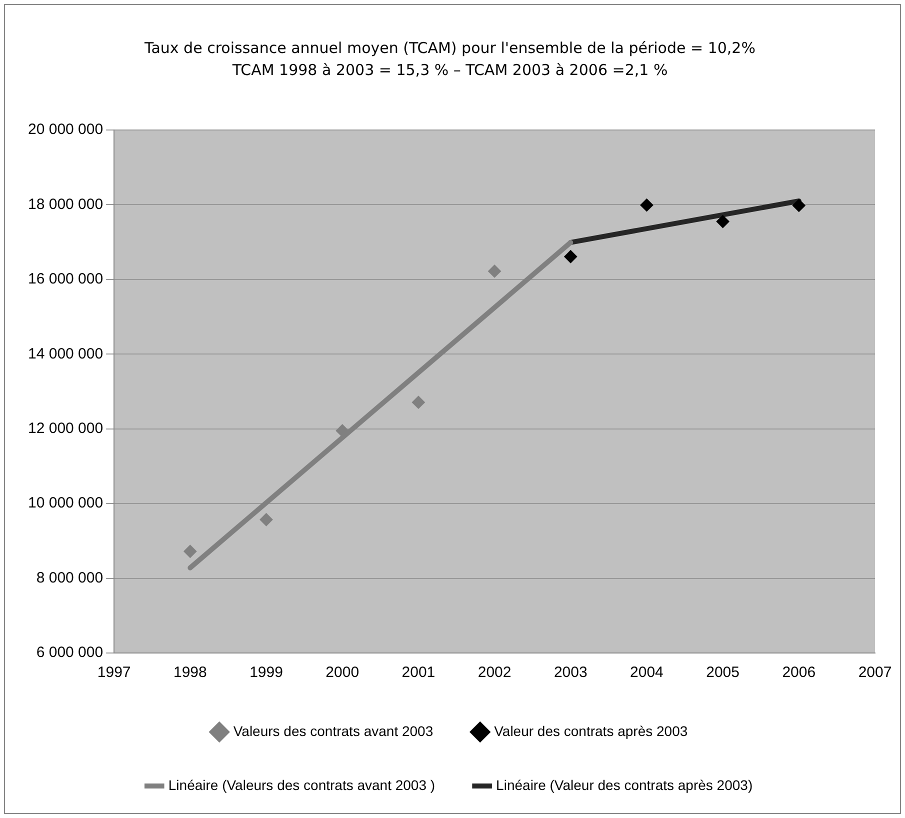 The height and width of the screenshot is (818, 905). What do you see at coordinates (647, 673) in the screenshot?
I see `x-tick-label: 2004` at bounding box center [647, 673].